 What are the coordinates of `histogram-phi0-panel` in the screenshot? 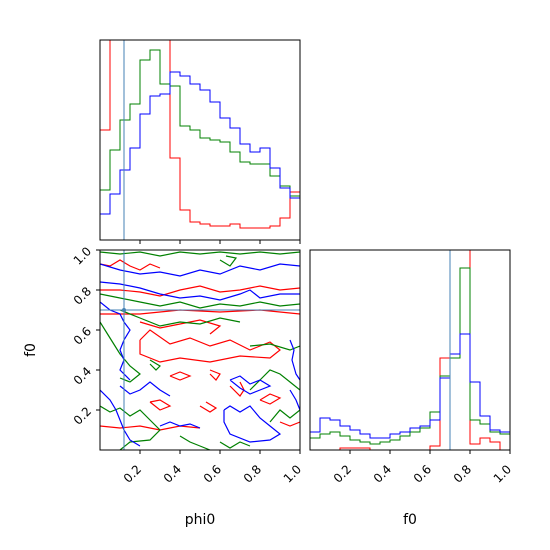 It's located at (200, 141).